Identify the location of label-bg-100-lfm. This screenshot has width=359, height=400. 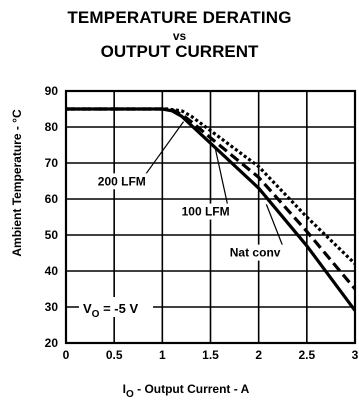
(206, 211).